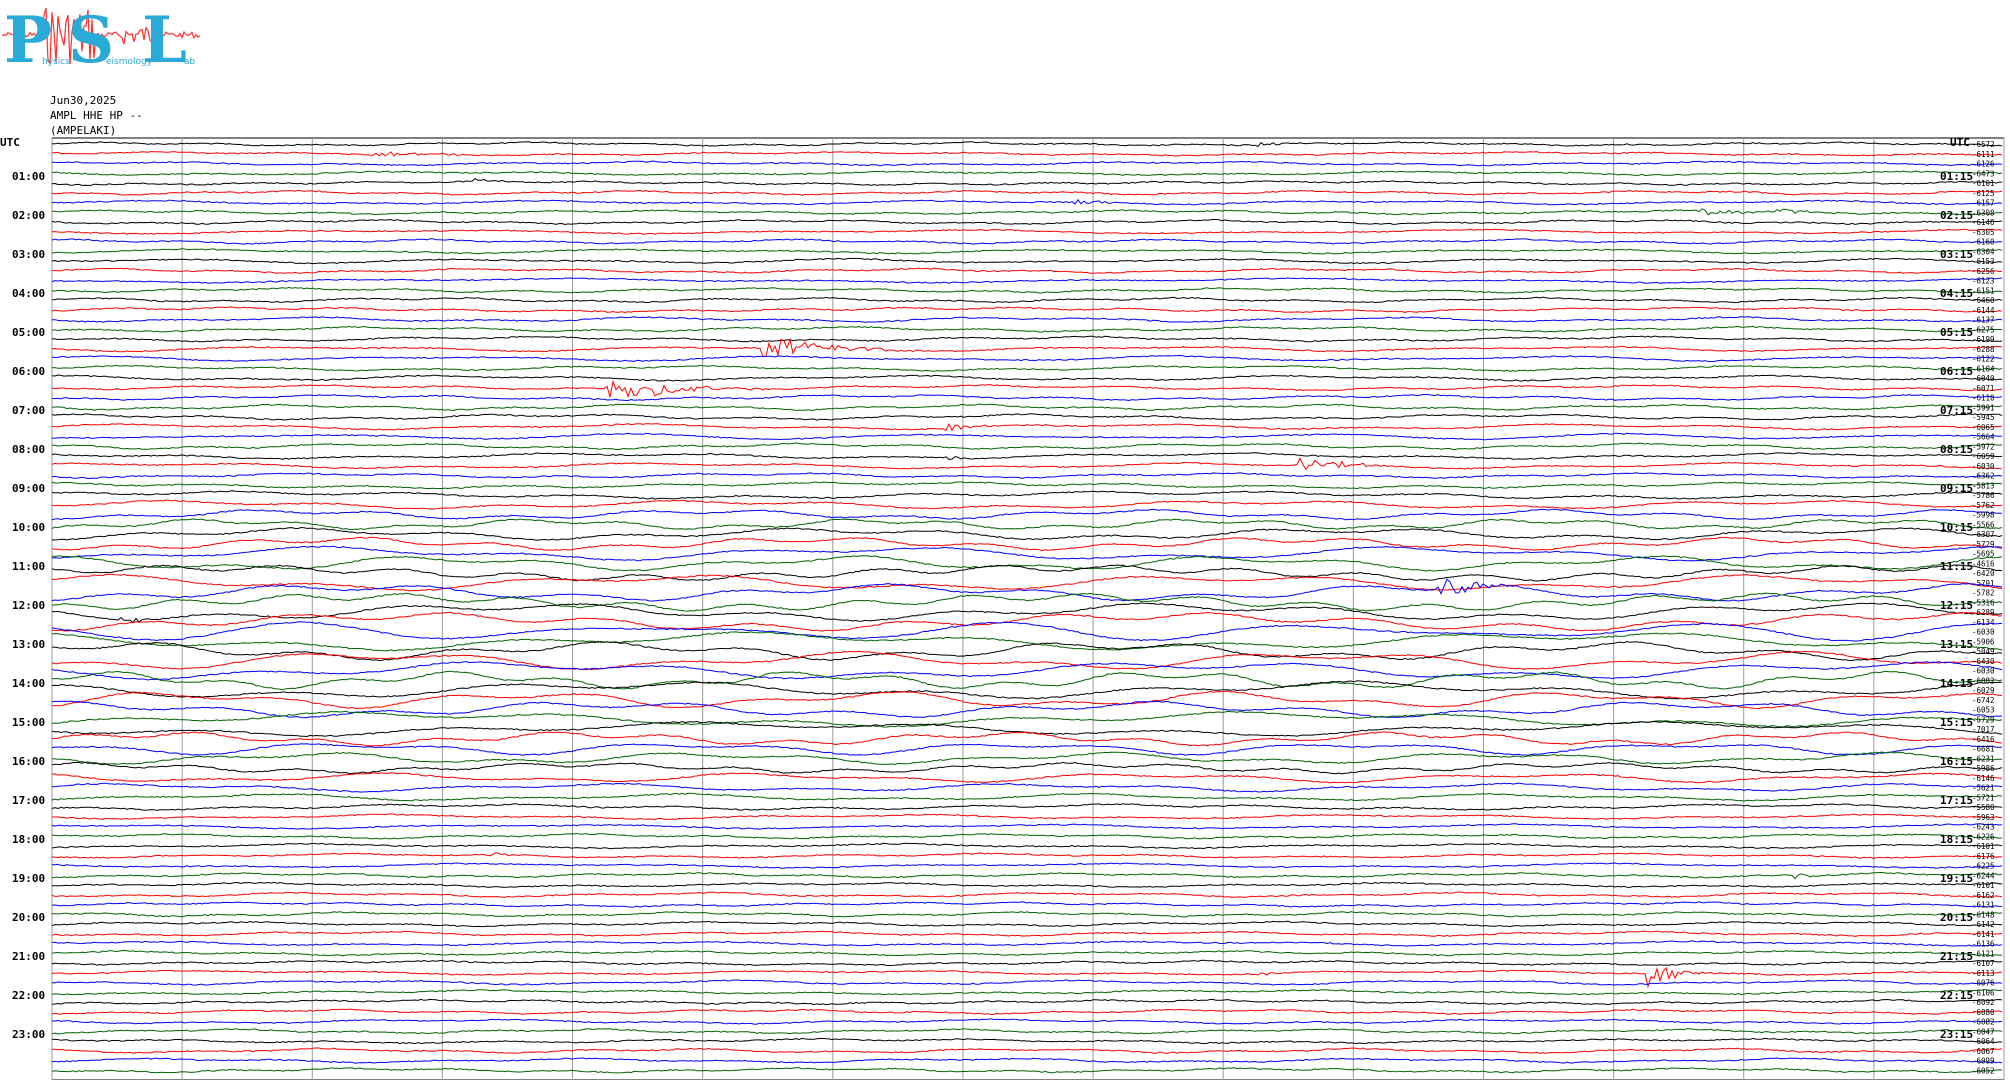 This screenshot has height=1080, width=2010. Describe the element at coordinates (1983, 641) in the screenshot. I see `trace-offset-label: -5906` at that location.